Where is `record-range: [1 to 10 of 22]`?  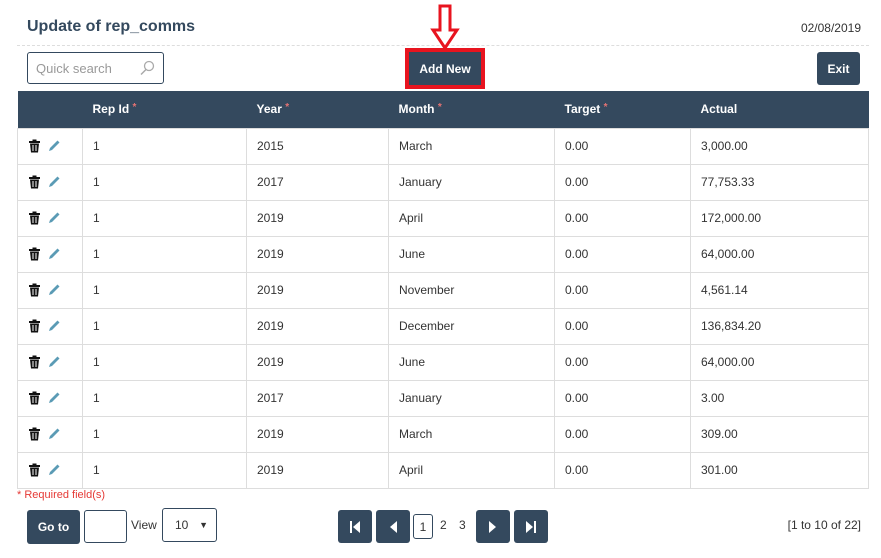
record-range: [1 to 10 of 22] is located at coordinates (824, 525).